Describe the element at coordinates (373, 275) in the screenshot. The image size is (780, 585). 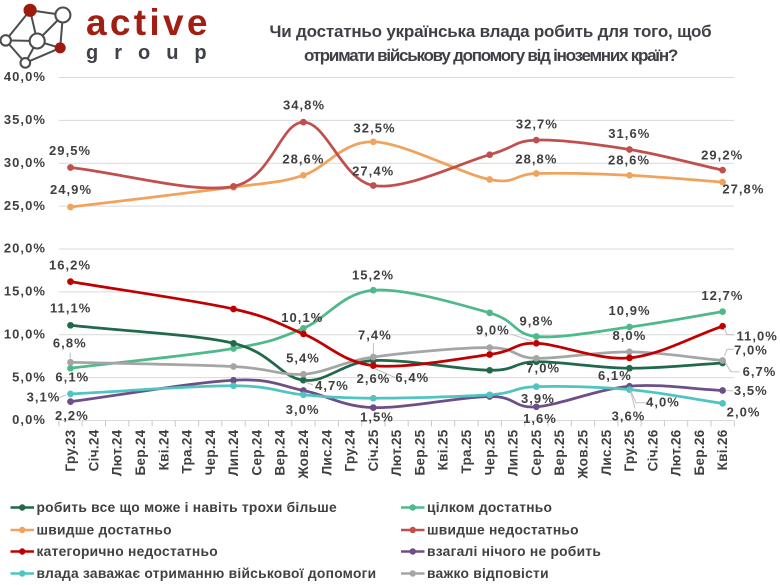
I see `svg-text: 15,2%` at that location.